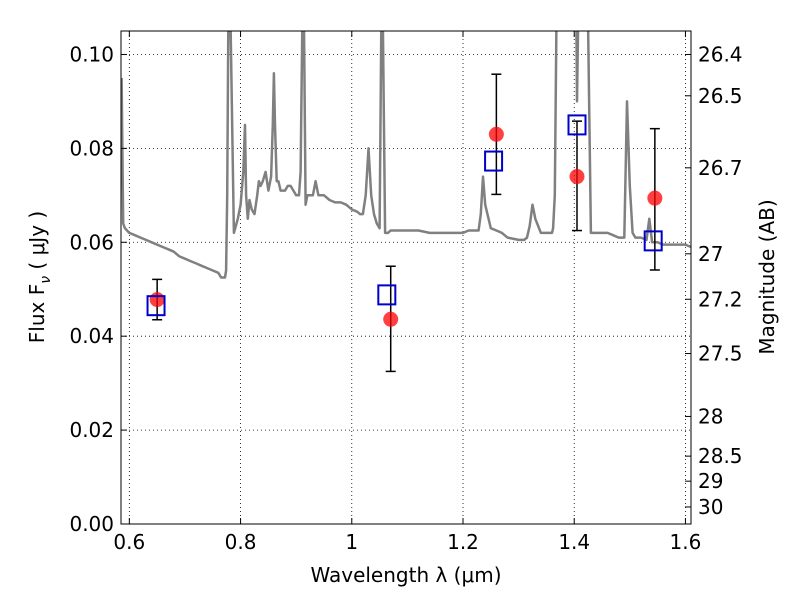  What do you see at coordinates (463, 542) in the screenshot?
I see `x-tick-label: 1.2` at bounding box center [463, 542].